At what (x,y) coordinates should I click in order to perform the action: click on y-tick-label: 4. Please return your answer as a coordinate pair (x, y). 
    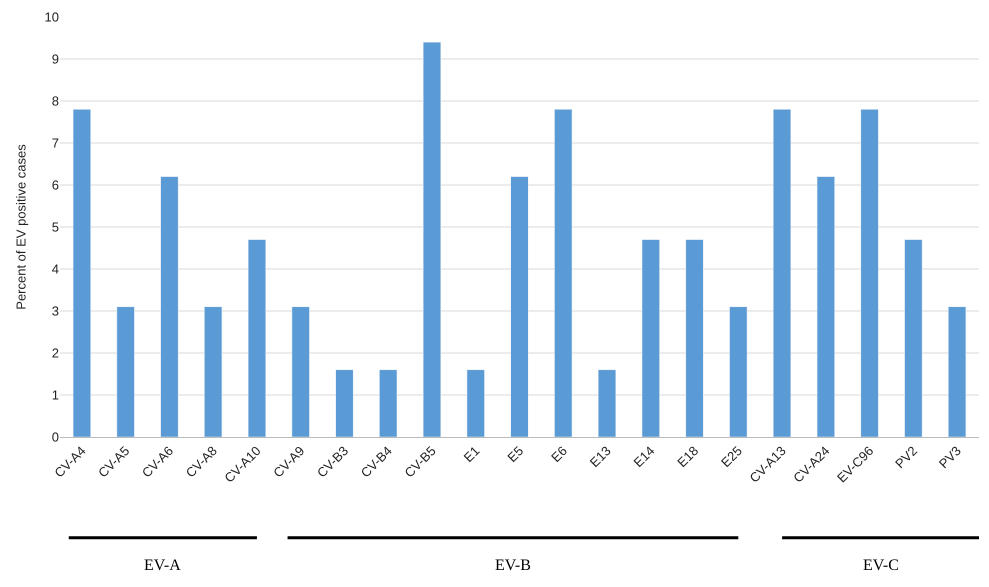
    Looking at the image, I should click on (55, 269).